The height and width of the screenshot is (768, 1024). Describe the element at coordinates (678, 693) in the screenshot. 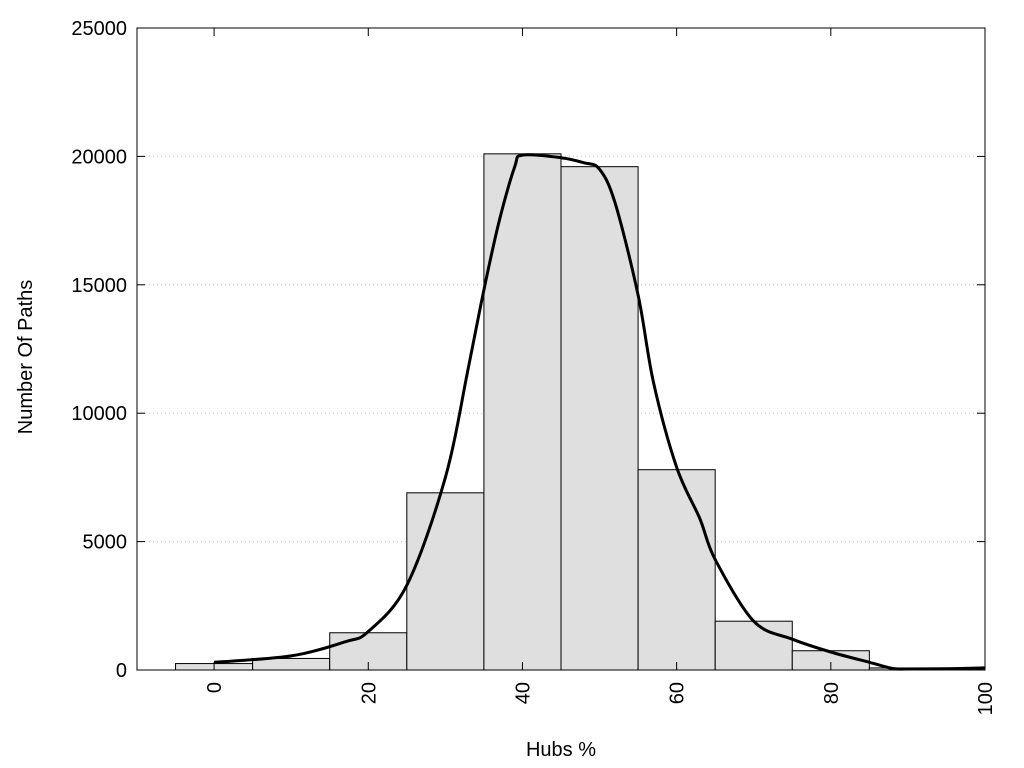

I see `x-tick-label: 60` at that location.